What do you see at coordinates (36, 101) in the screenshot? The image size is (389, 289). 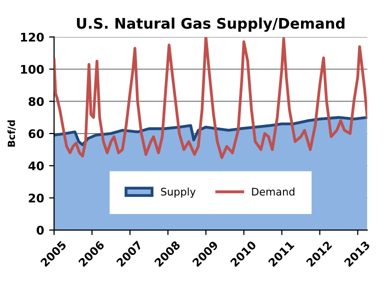 I see `y-tick-label: 80` at bounding box center [36, 101].